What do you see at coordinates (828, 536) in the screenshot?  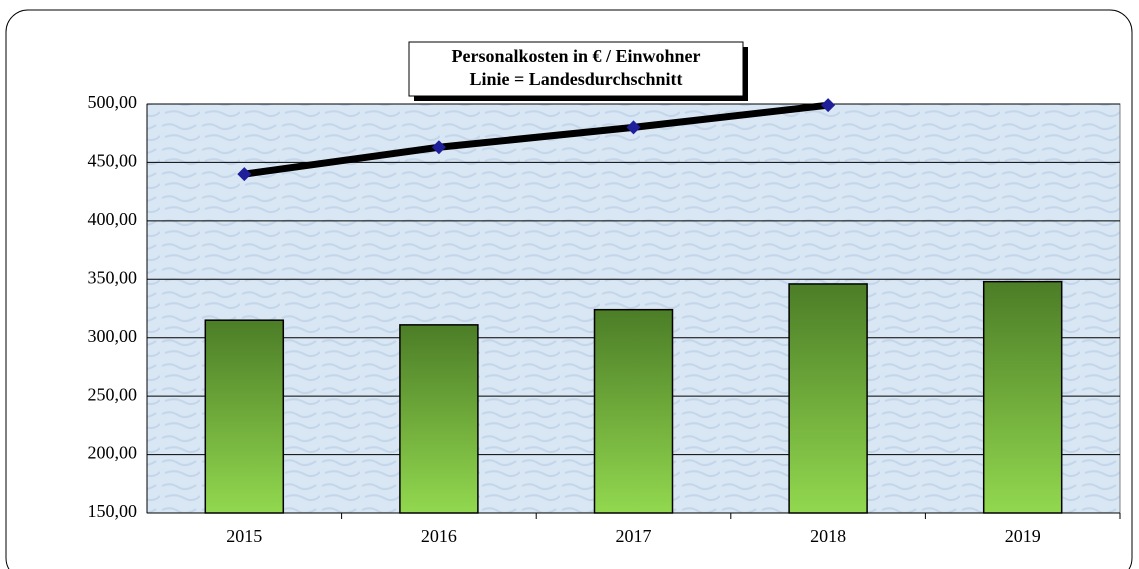 I see `x-tick-label: 2018` at bounding box center [828, 536].